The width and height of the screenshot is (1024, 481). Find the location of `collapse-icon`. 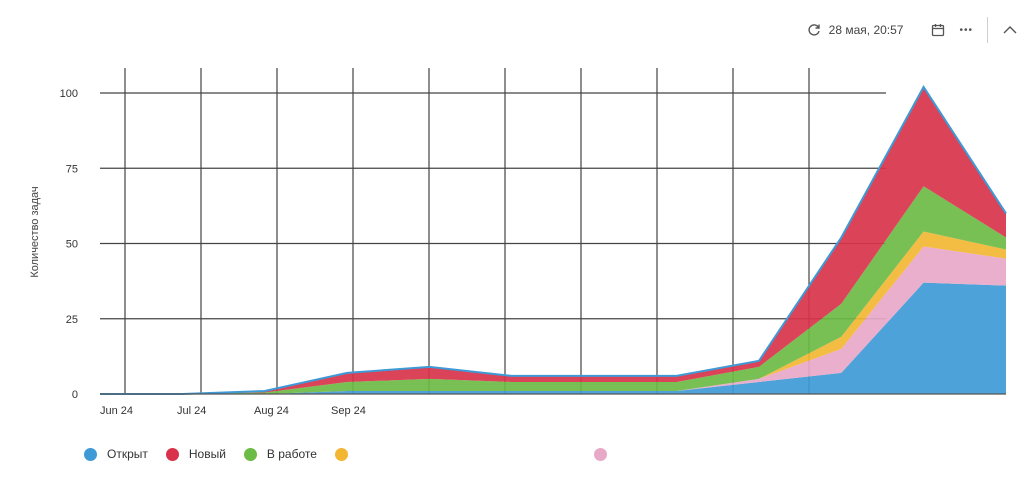

collapse-icon is located at coordinates (1010, 30).